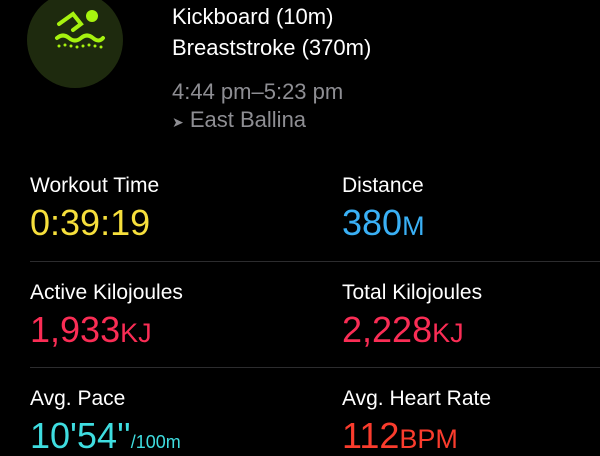 The width and height of the screenshot is (600, 456). I want to click on metric-value: 0:39:19, so click(90, 222).